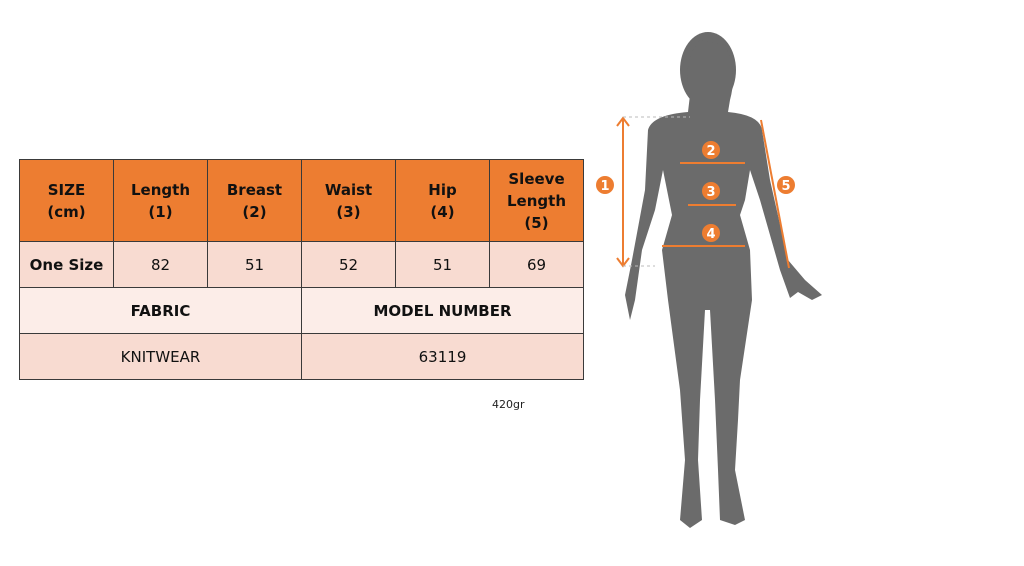 This screenshot has height=566, width=1024. I want to click on header-sleeve: Sleeve Length (5), so click(536, 200).